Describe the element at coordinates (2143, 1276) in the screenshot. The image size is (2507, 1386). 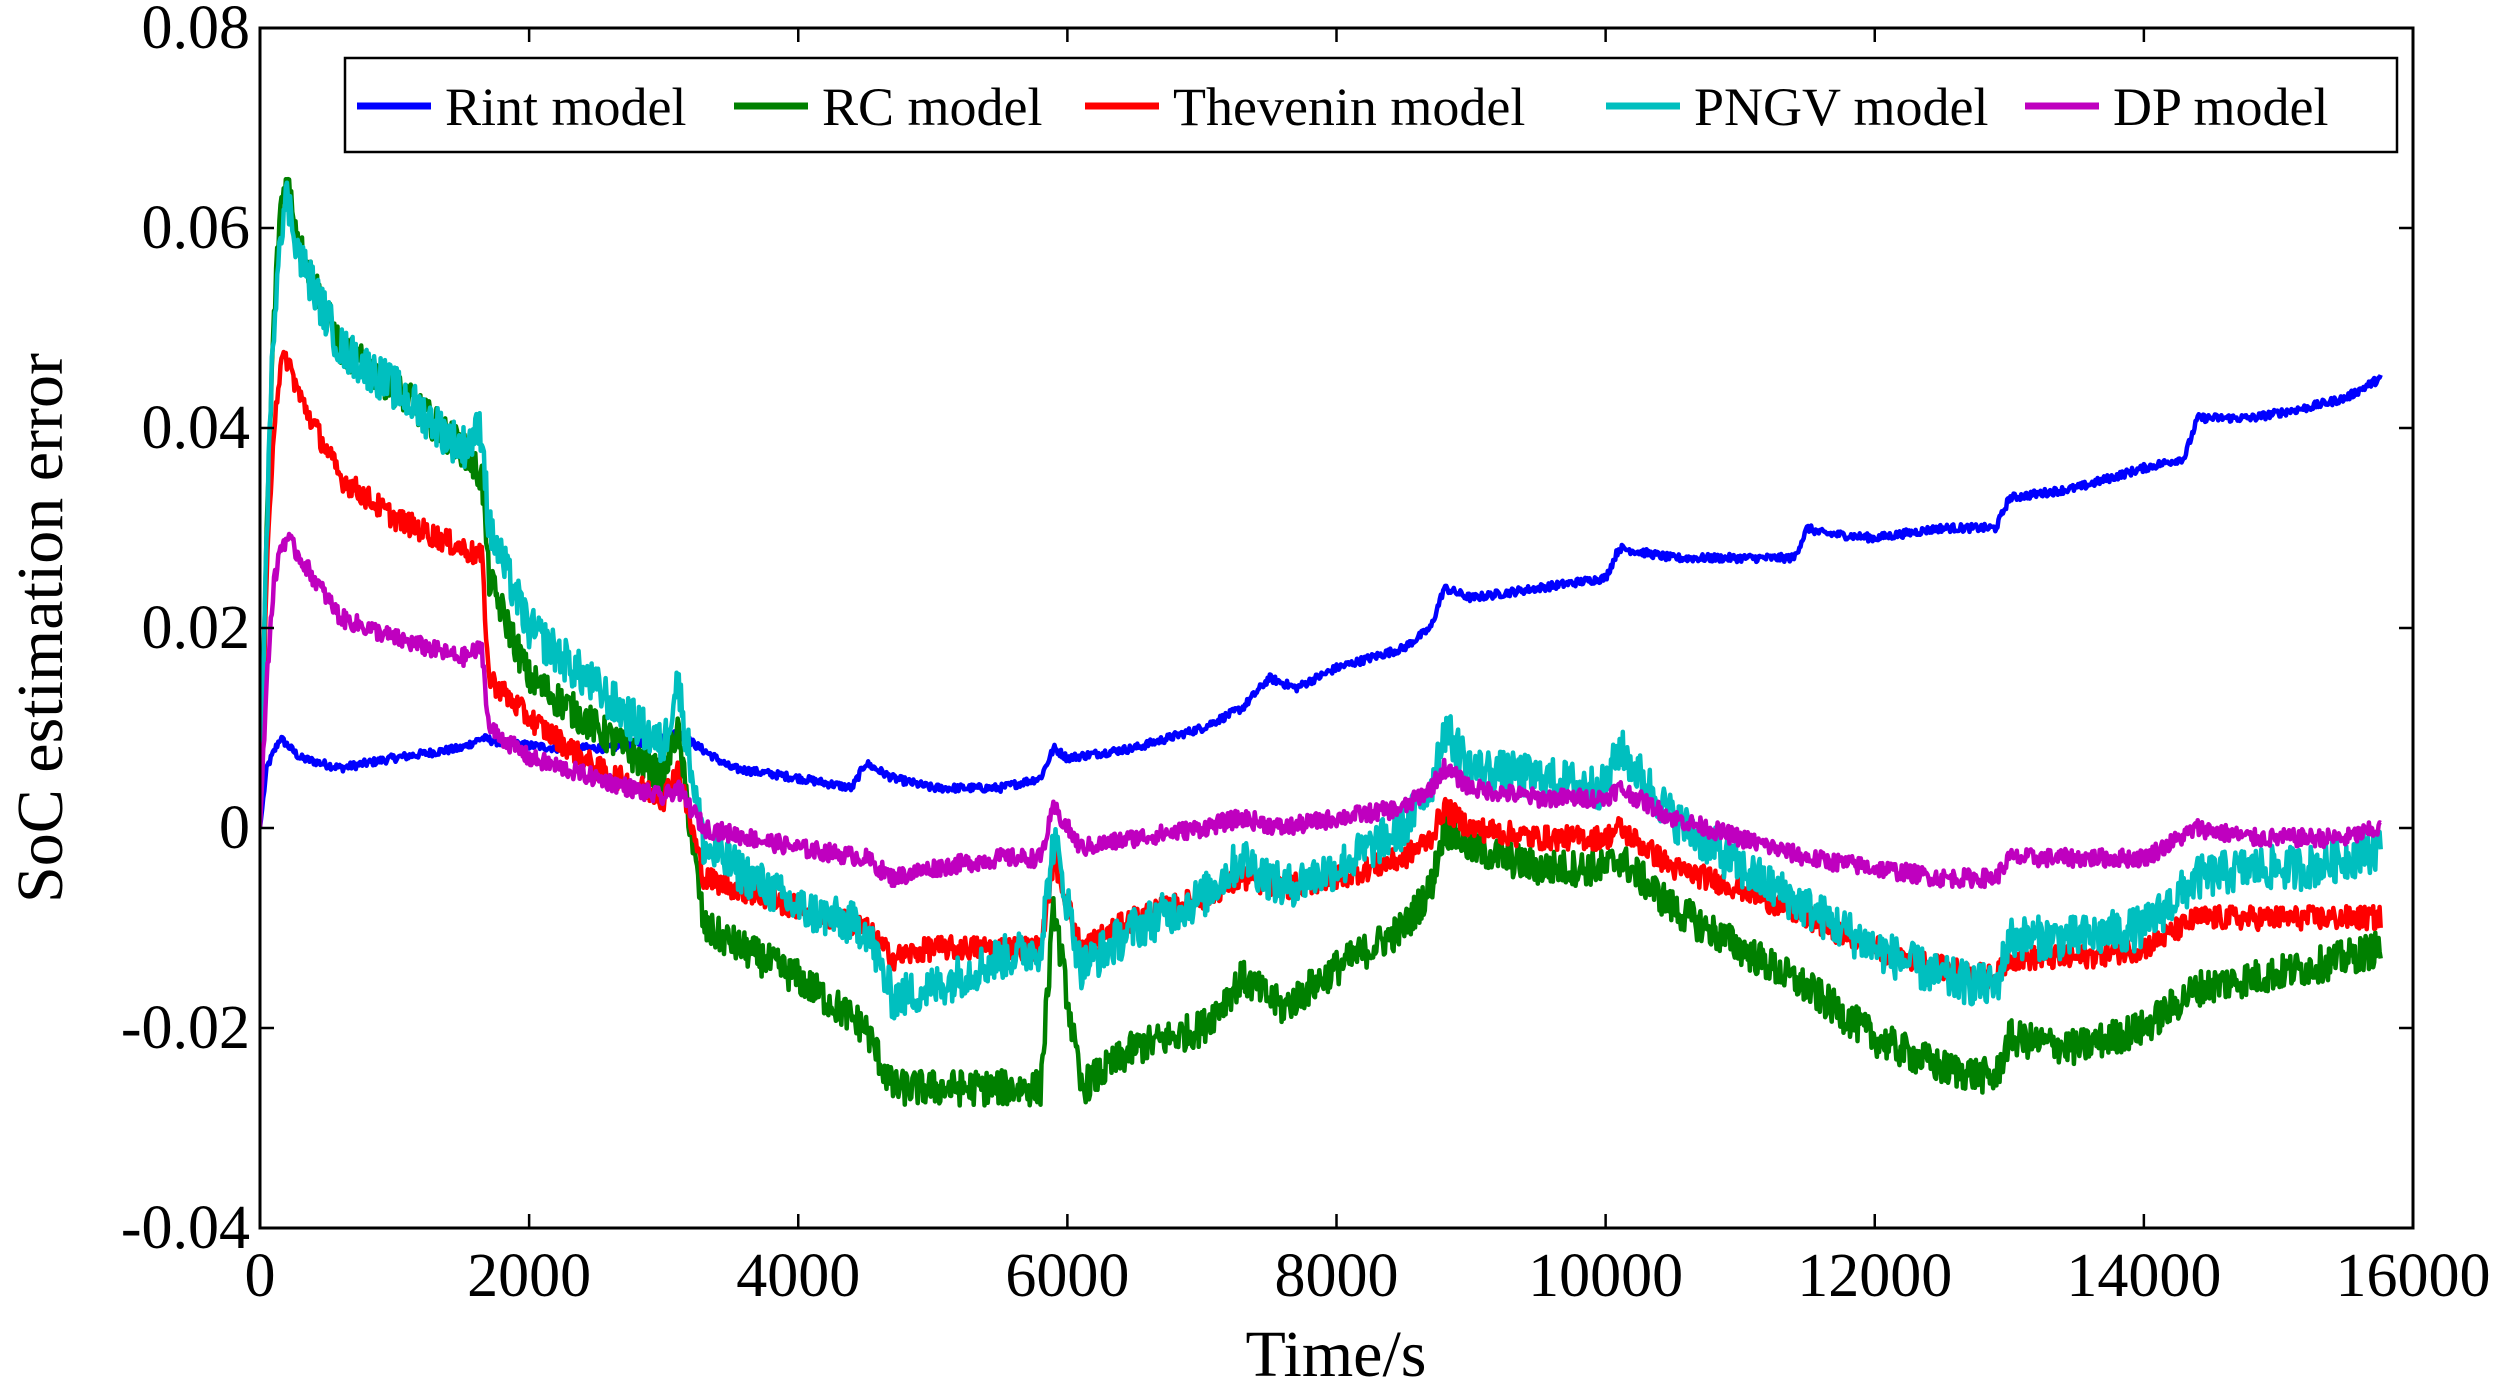
I see `x-tick-label: 14000` at that location.